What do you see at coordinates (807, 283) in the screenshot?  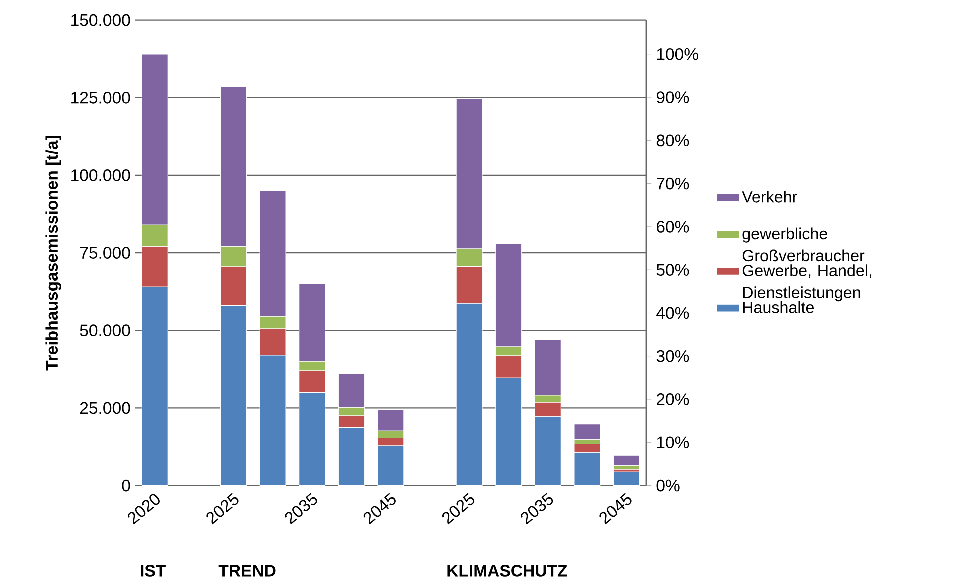 I see `legend-label: Gewerbe, Handel, Dienstleistungen` at bounding box center [807, 283].